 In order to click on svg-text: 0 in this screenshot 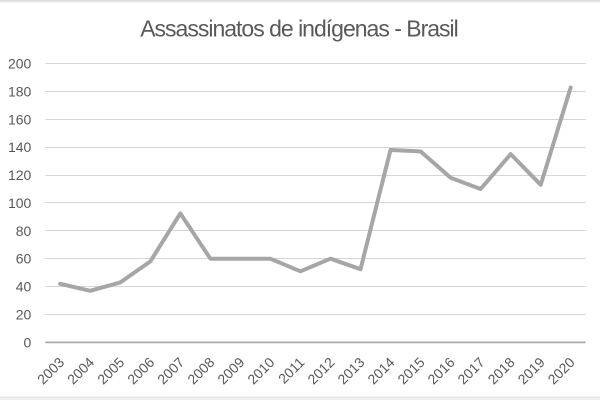, I will do `click(28, 342)`.